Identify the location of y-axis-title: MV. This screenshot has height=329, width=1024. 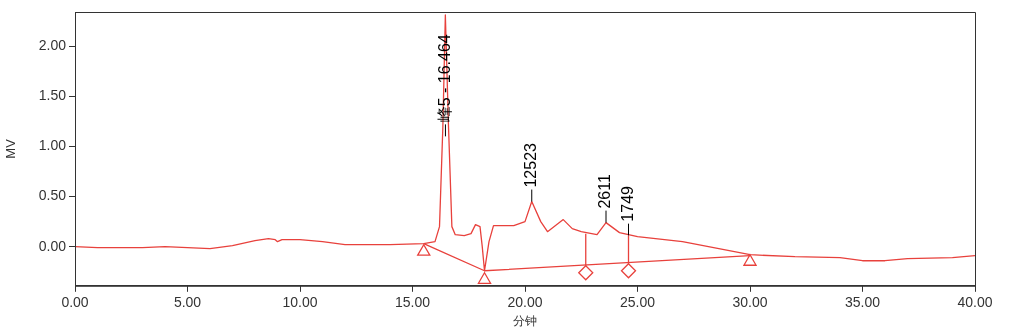
(11, 148).